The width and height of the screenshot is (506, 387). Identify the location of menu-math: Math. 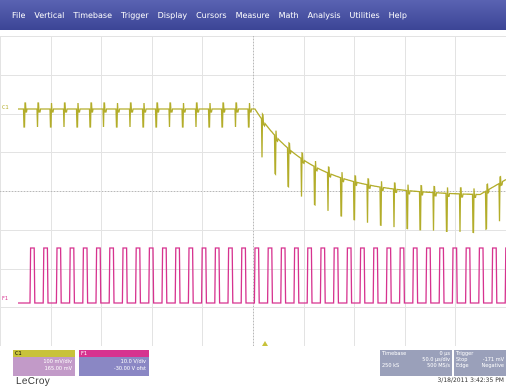
(288, 15).